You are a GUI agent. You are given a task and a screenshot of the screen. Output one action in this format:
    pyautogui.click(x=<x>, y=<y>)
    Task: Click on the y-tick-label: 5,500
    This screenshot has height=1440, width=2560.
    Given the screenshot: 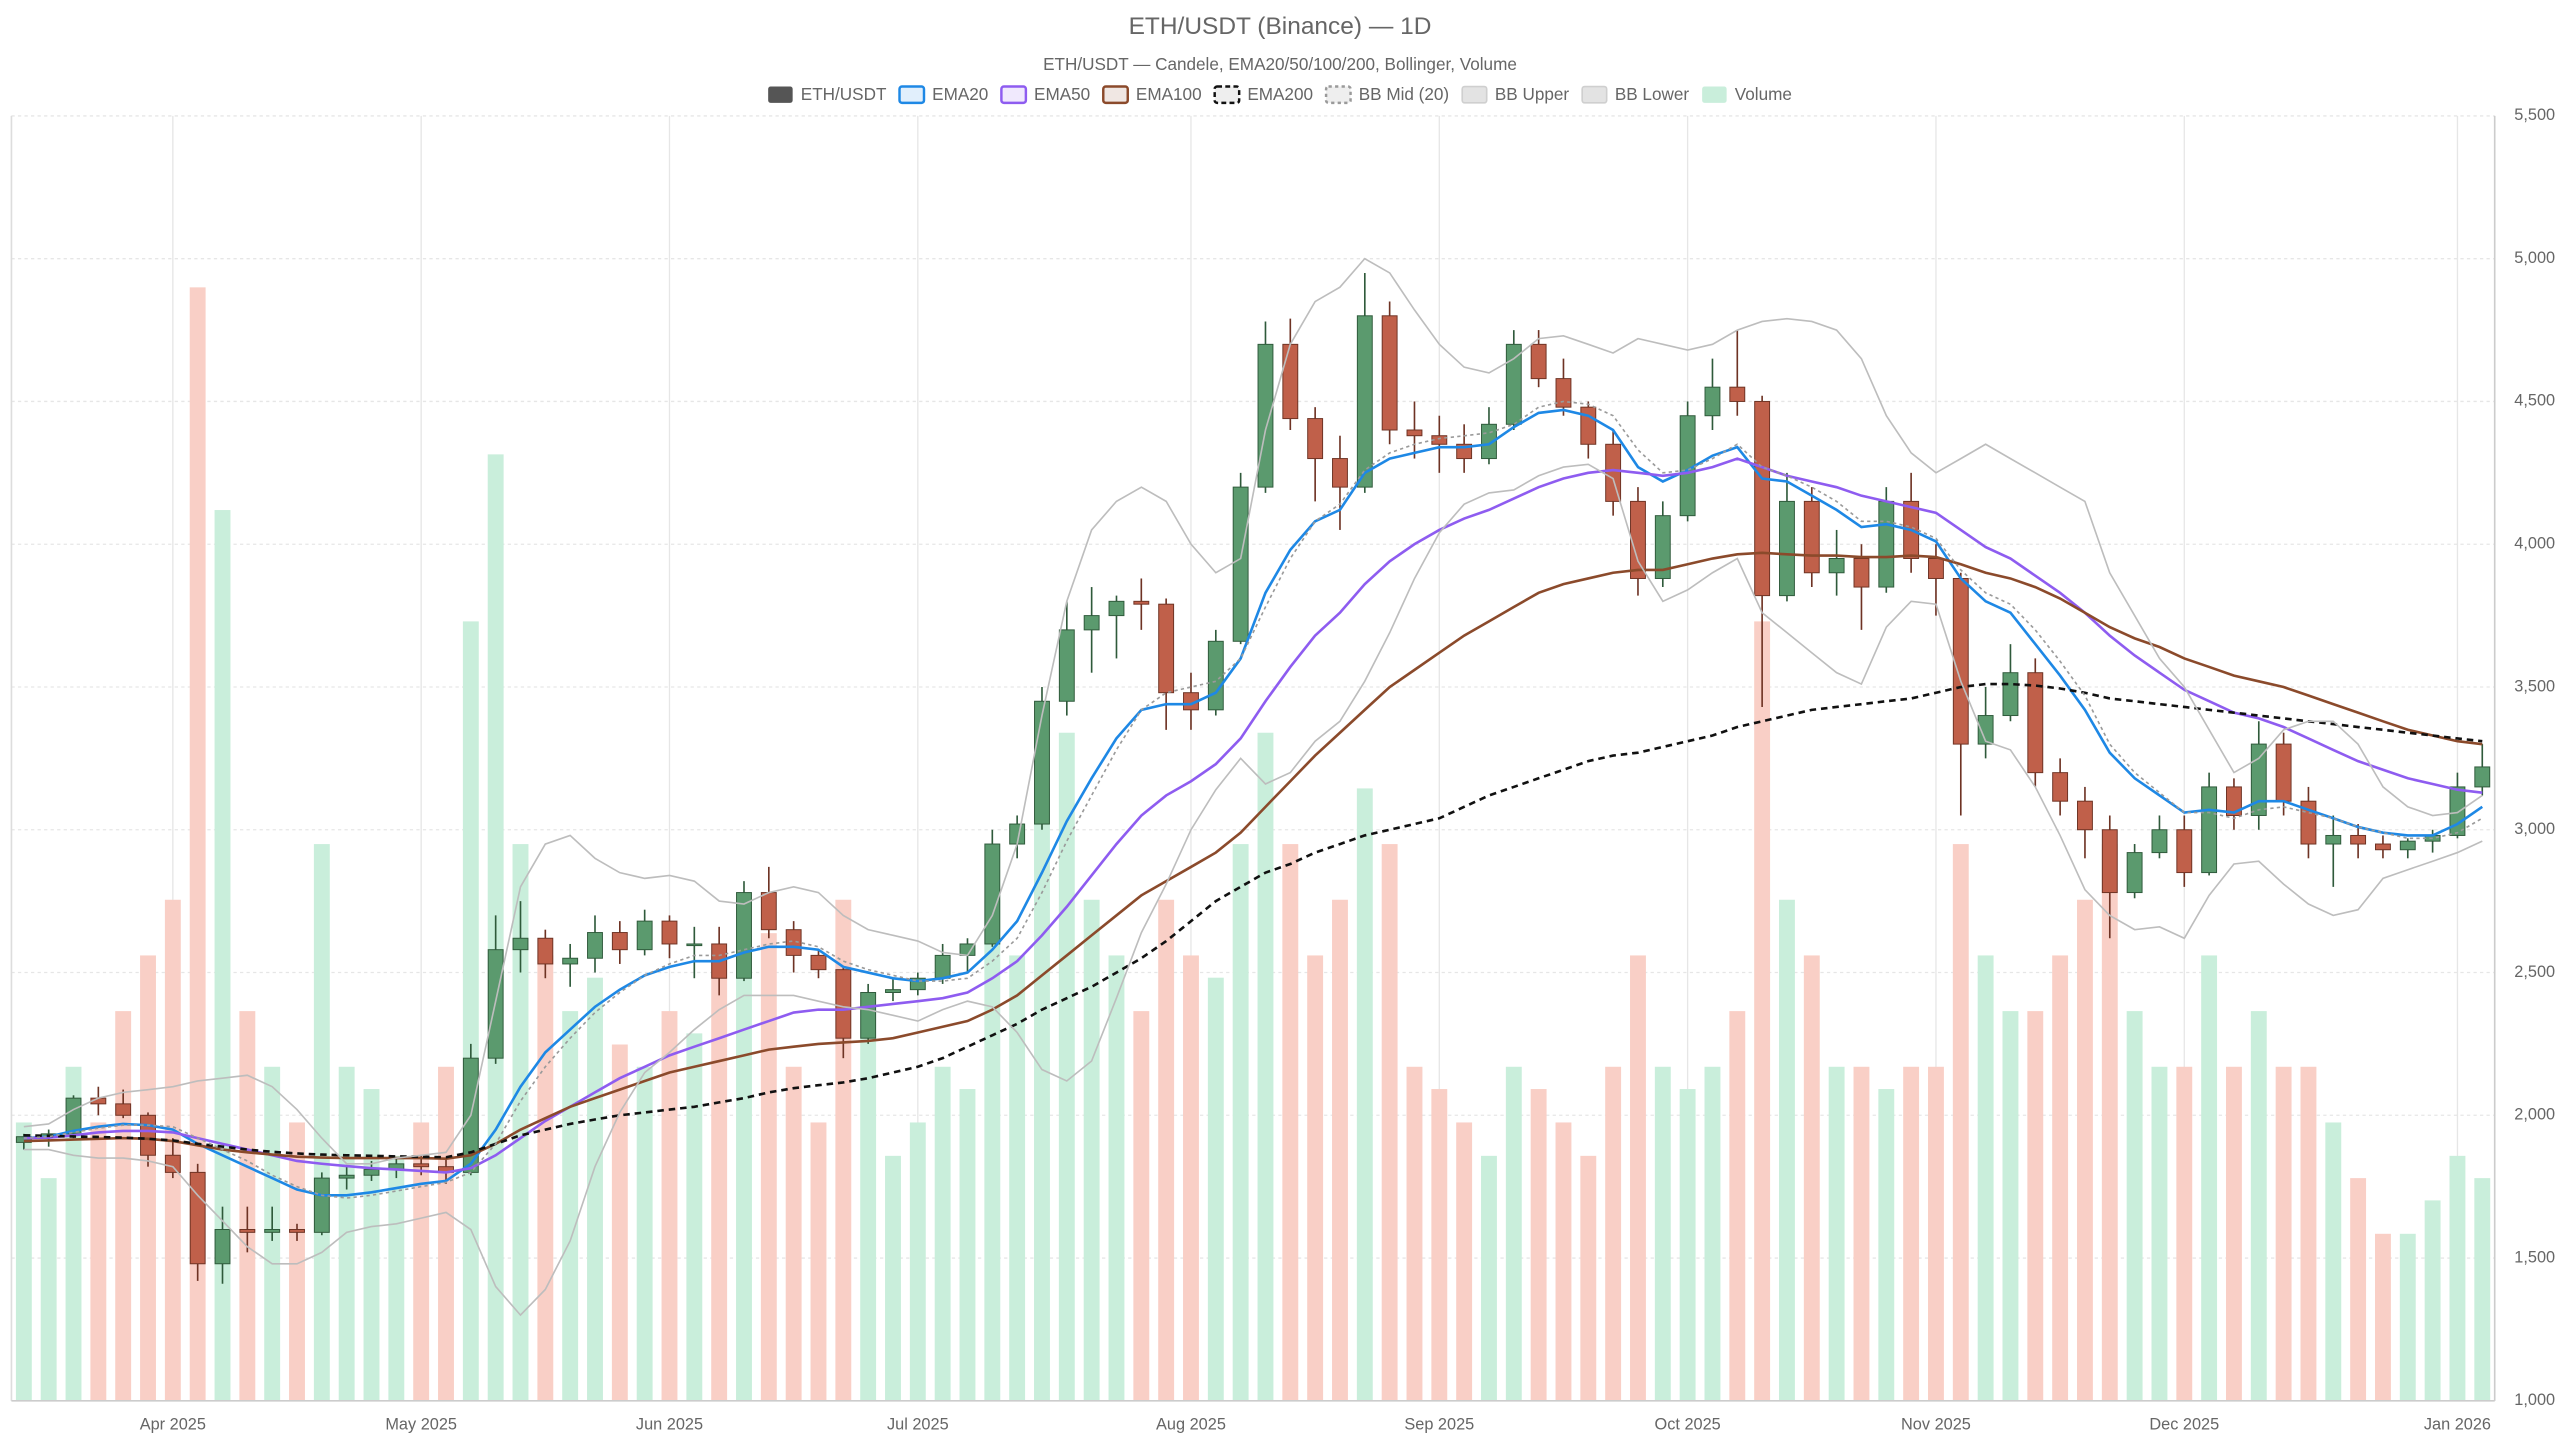 What is the action you would take?
    pyautogui.click(x=2534, y=115)
    